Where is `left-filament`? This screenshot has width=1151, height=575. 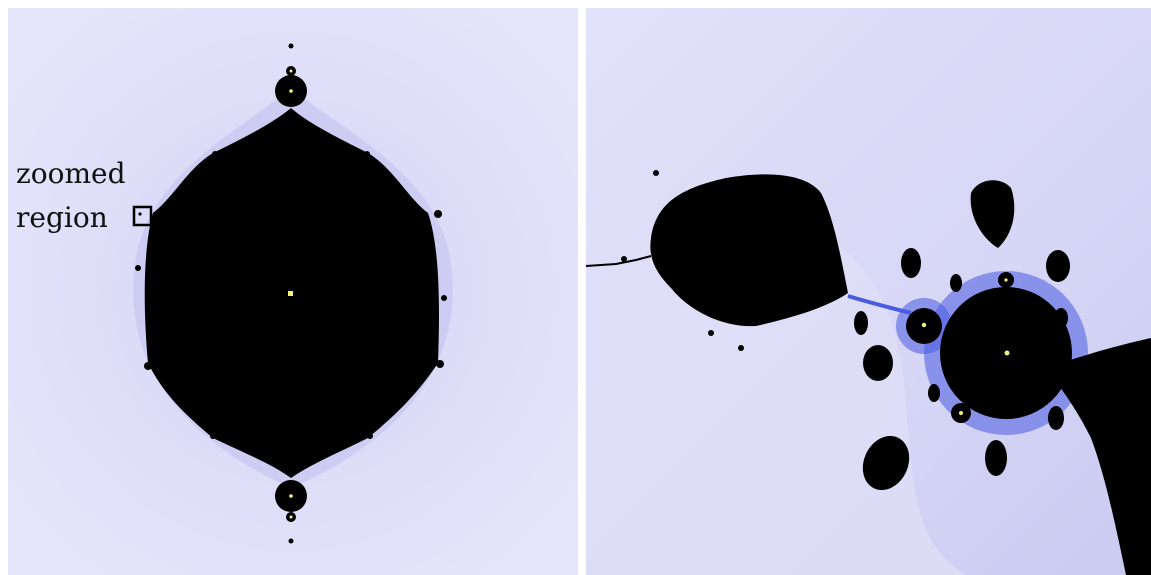 left-filament is located at coordinates (619, 261).